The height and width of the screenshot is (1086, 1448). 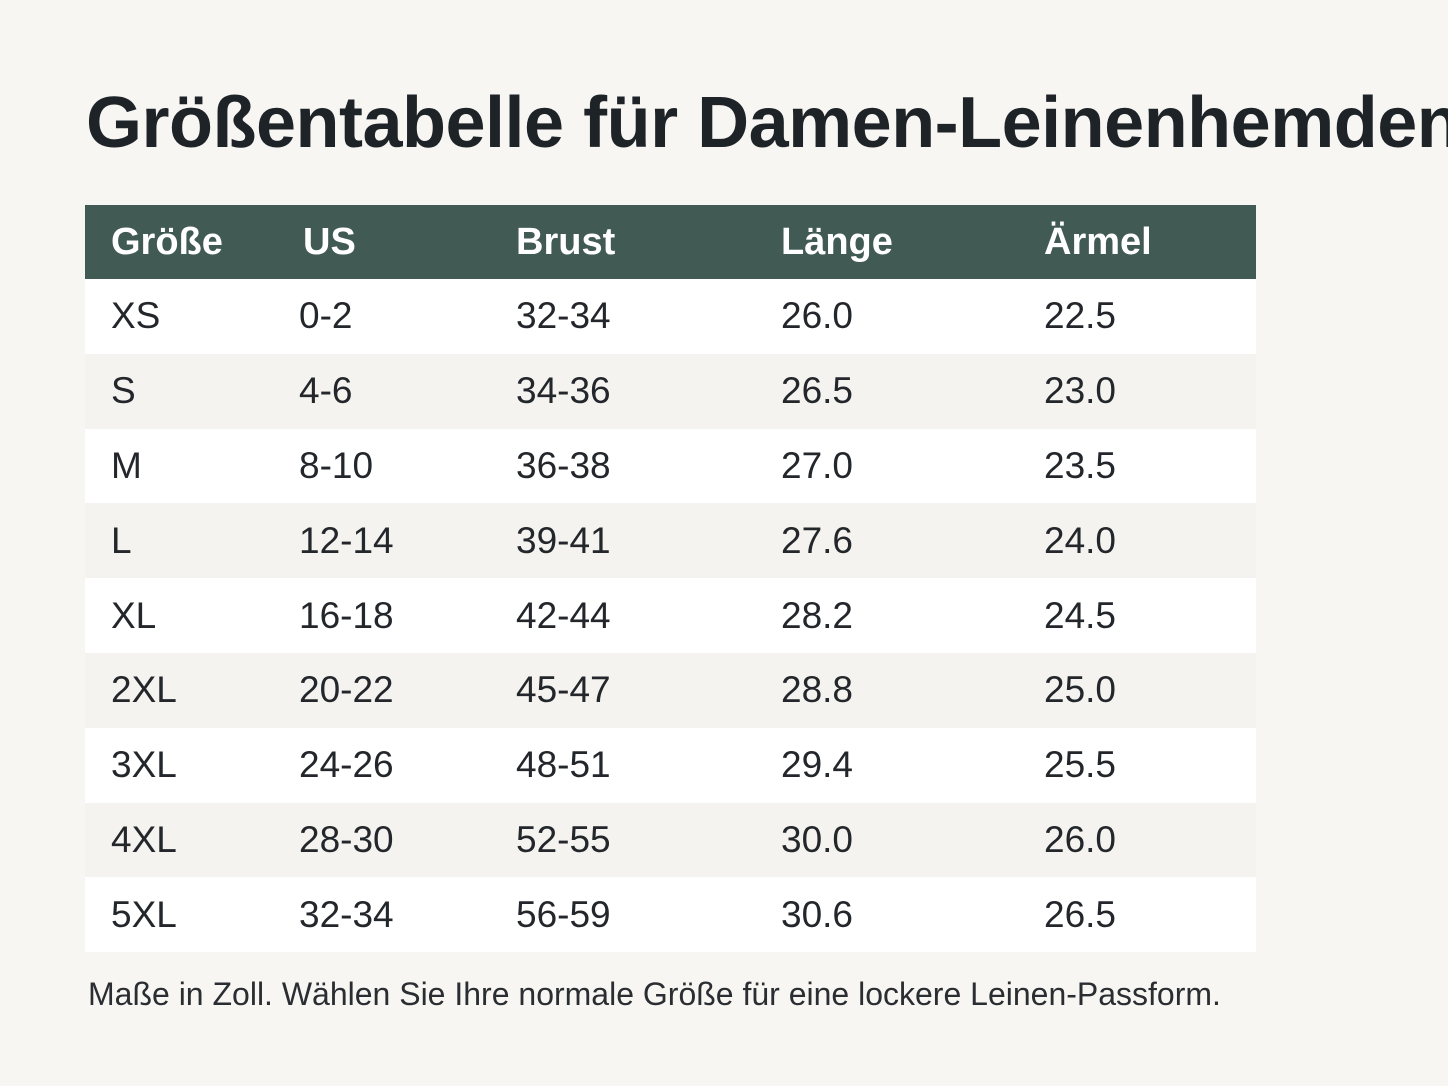 I want to click on cell-chest: 52-55, so click(x=563, y=839).